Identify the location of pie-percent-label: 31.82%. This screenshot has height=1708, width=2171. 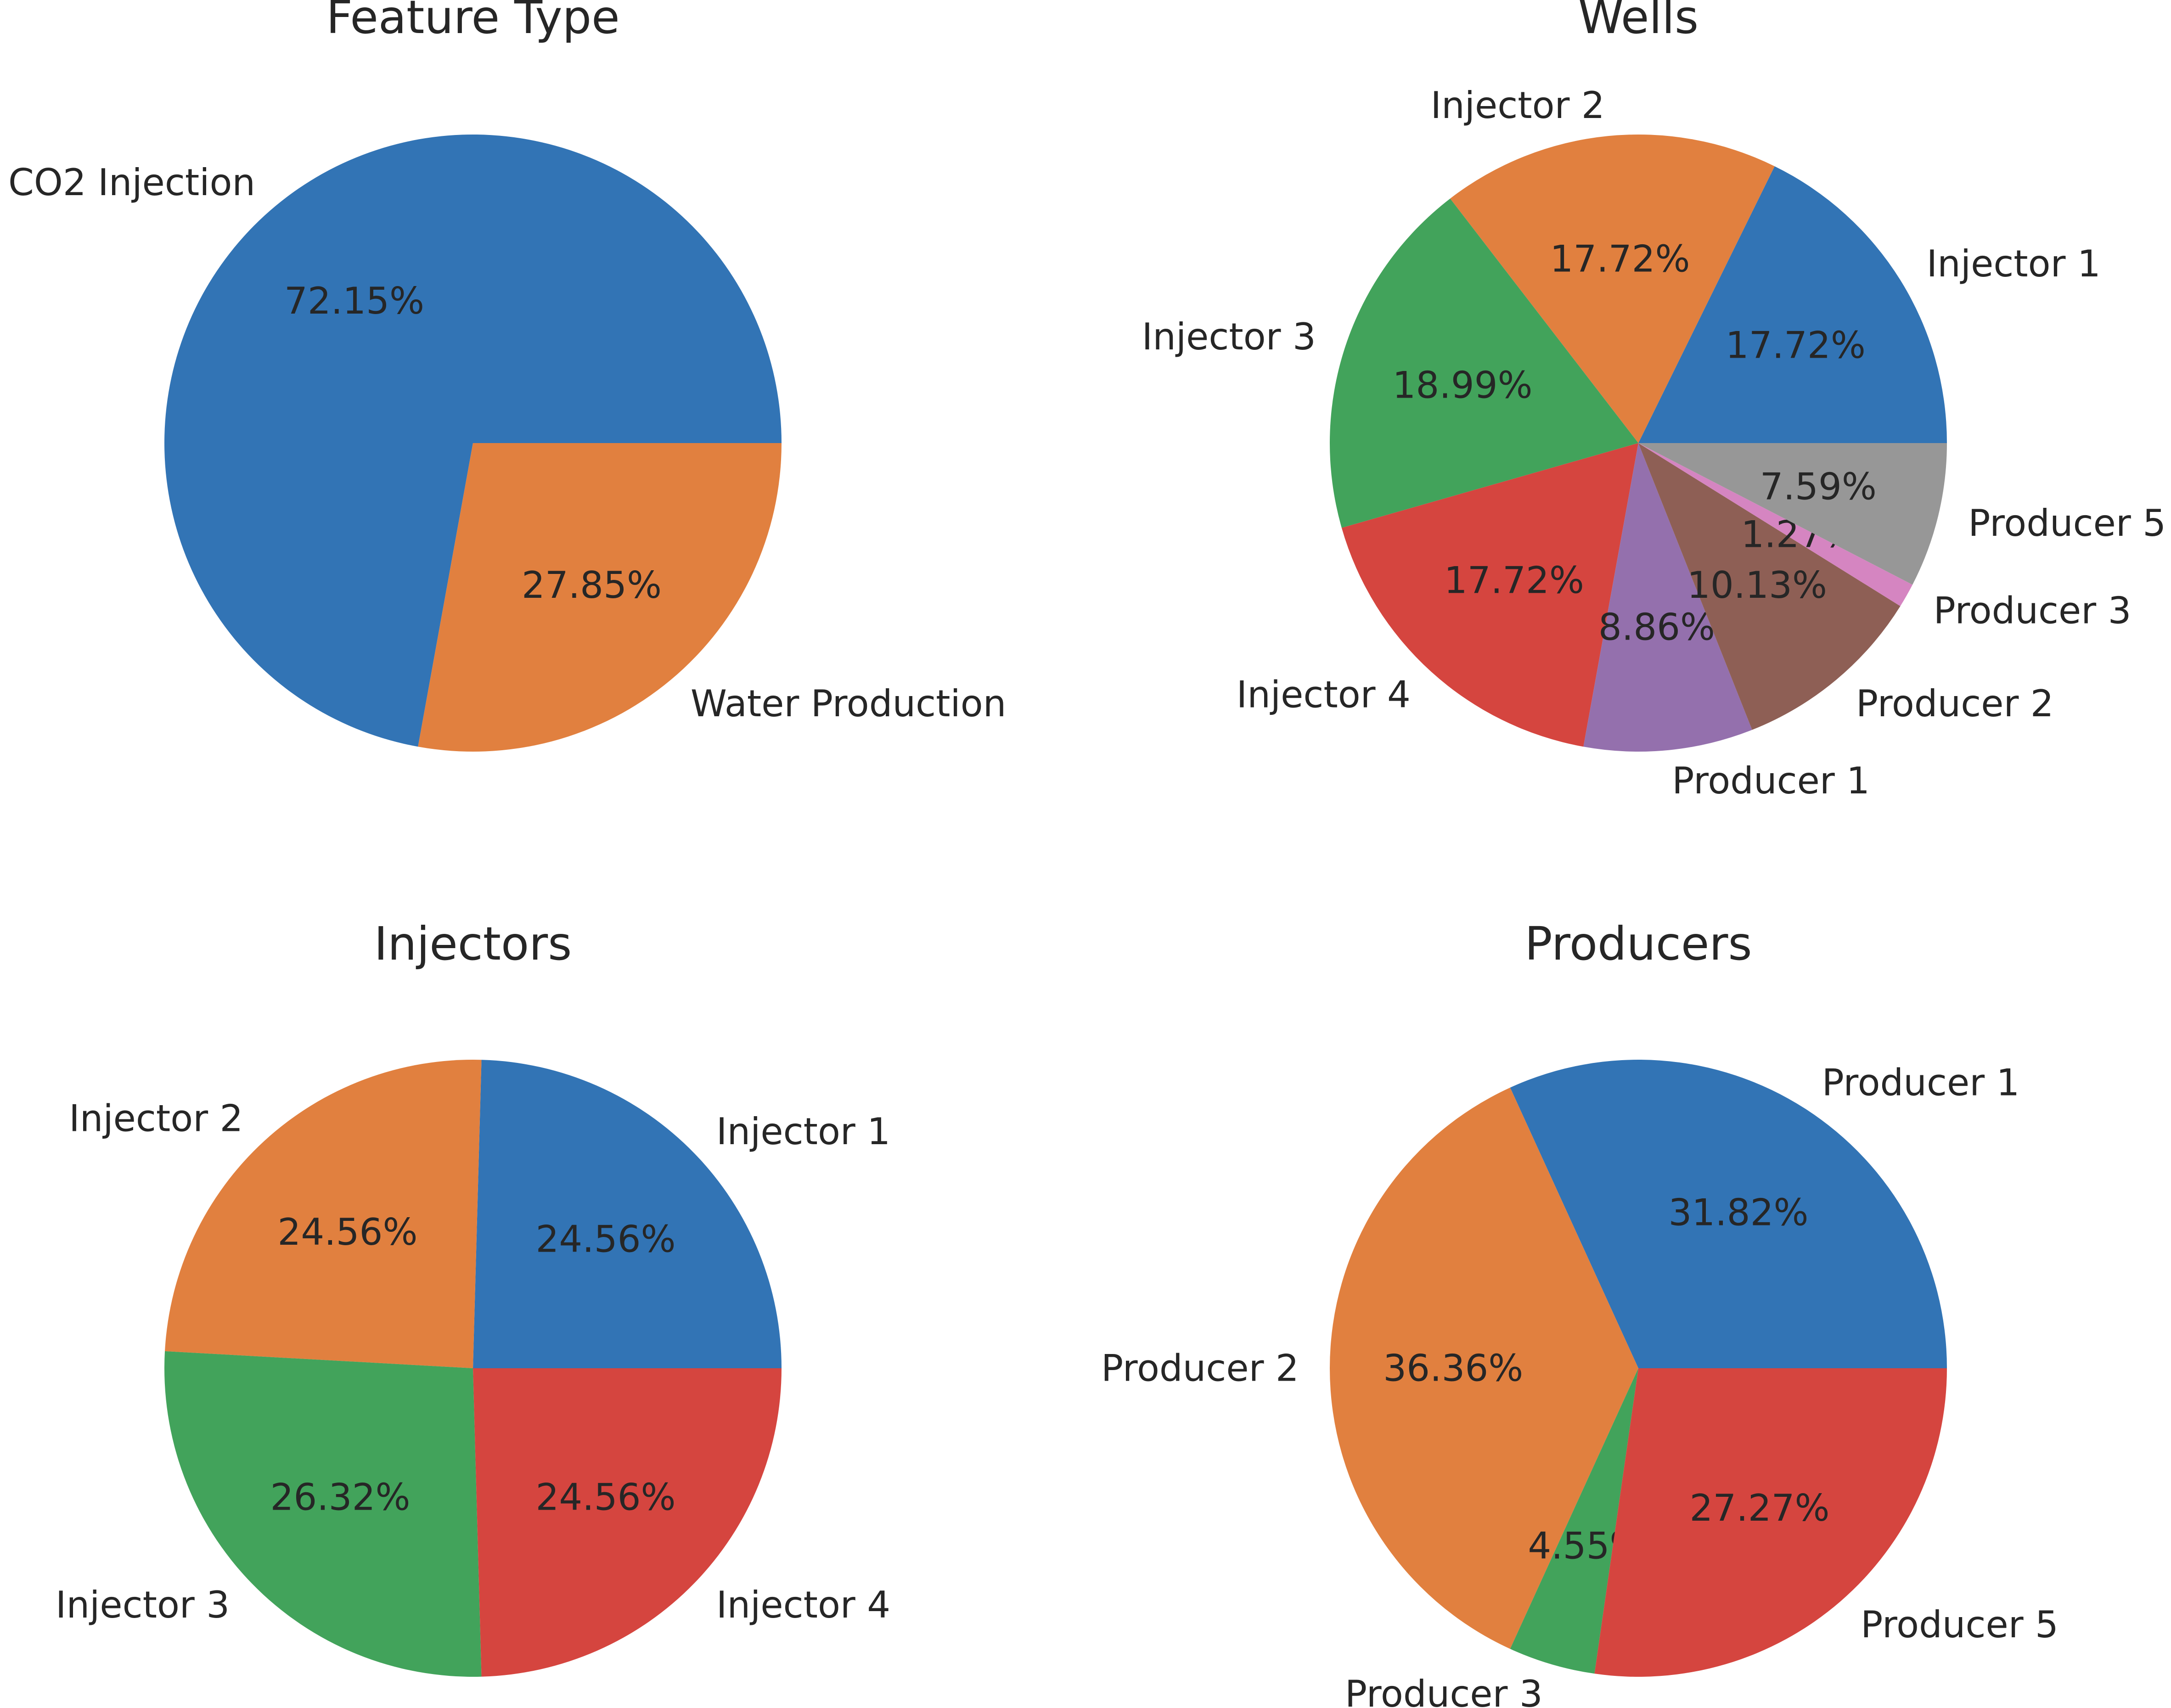
(1738, 1213).